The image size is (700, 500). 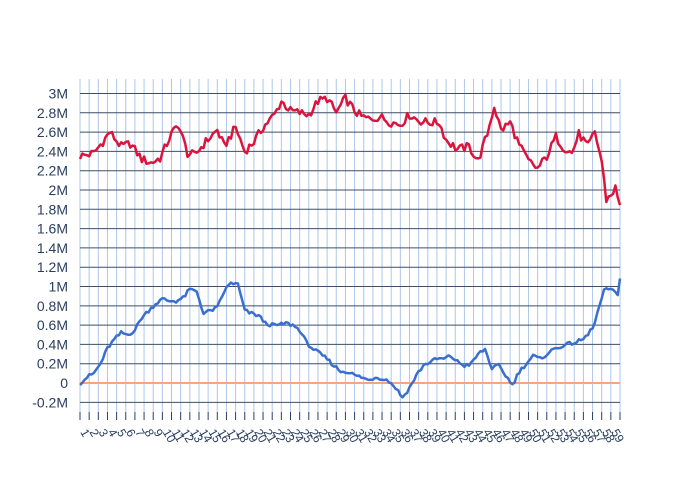 What do you see at coordinates (581, 436) in the screenshot?
I see `x-tick-label: 55` at bounding box center [581, 436].